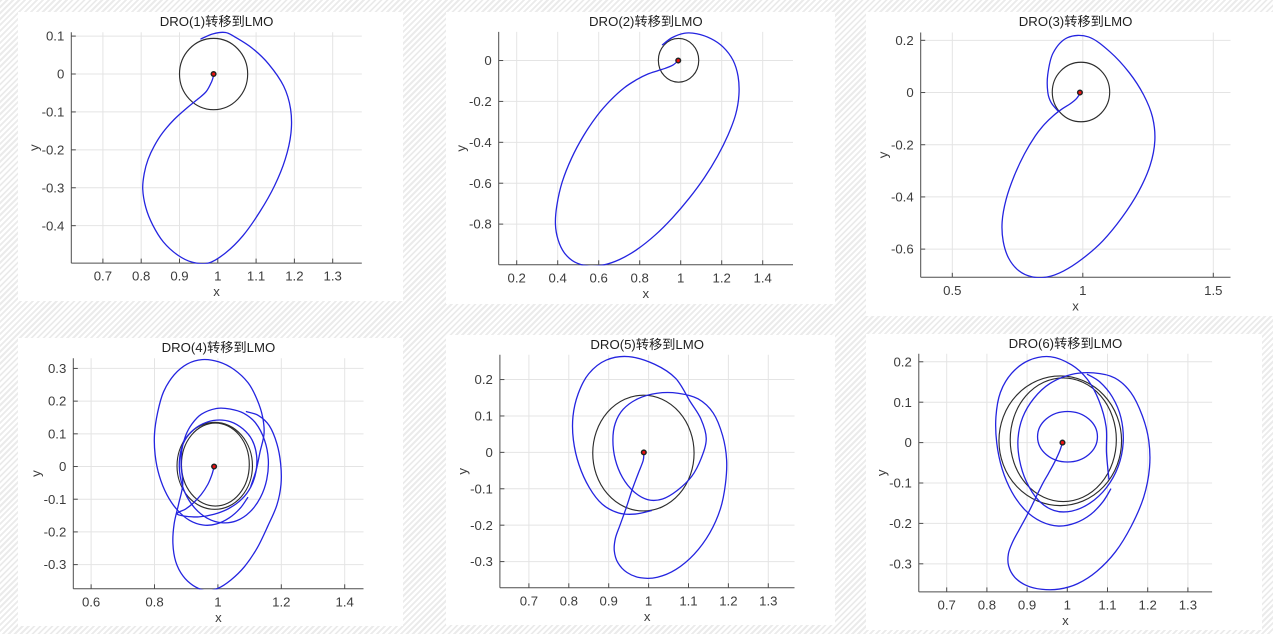  Describe the element at coordinates (216, 291) in the screenshot. I see `x-axis-label-1: x` at that location.